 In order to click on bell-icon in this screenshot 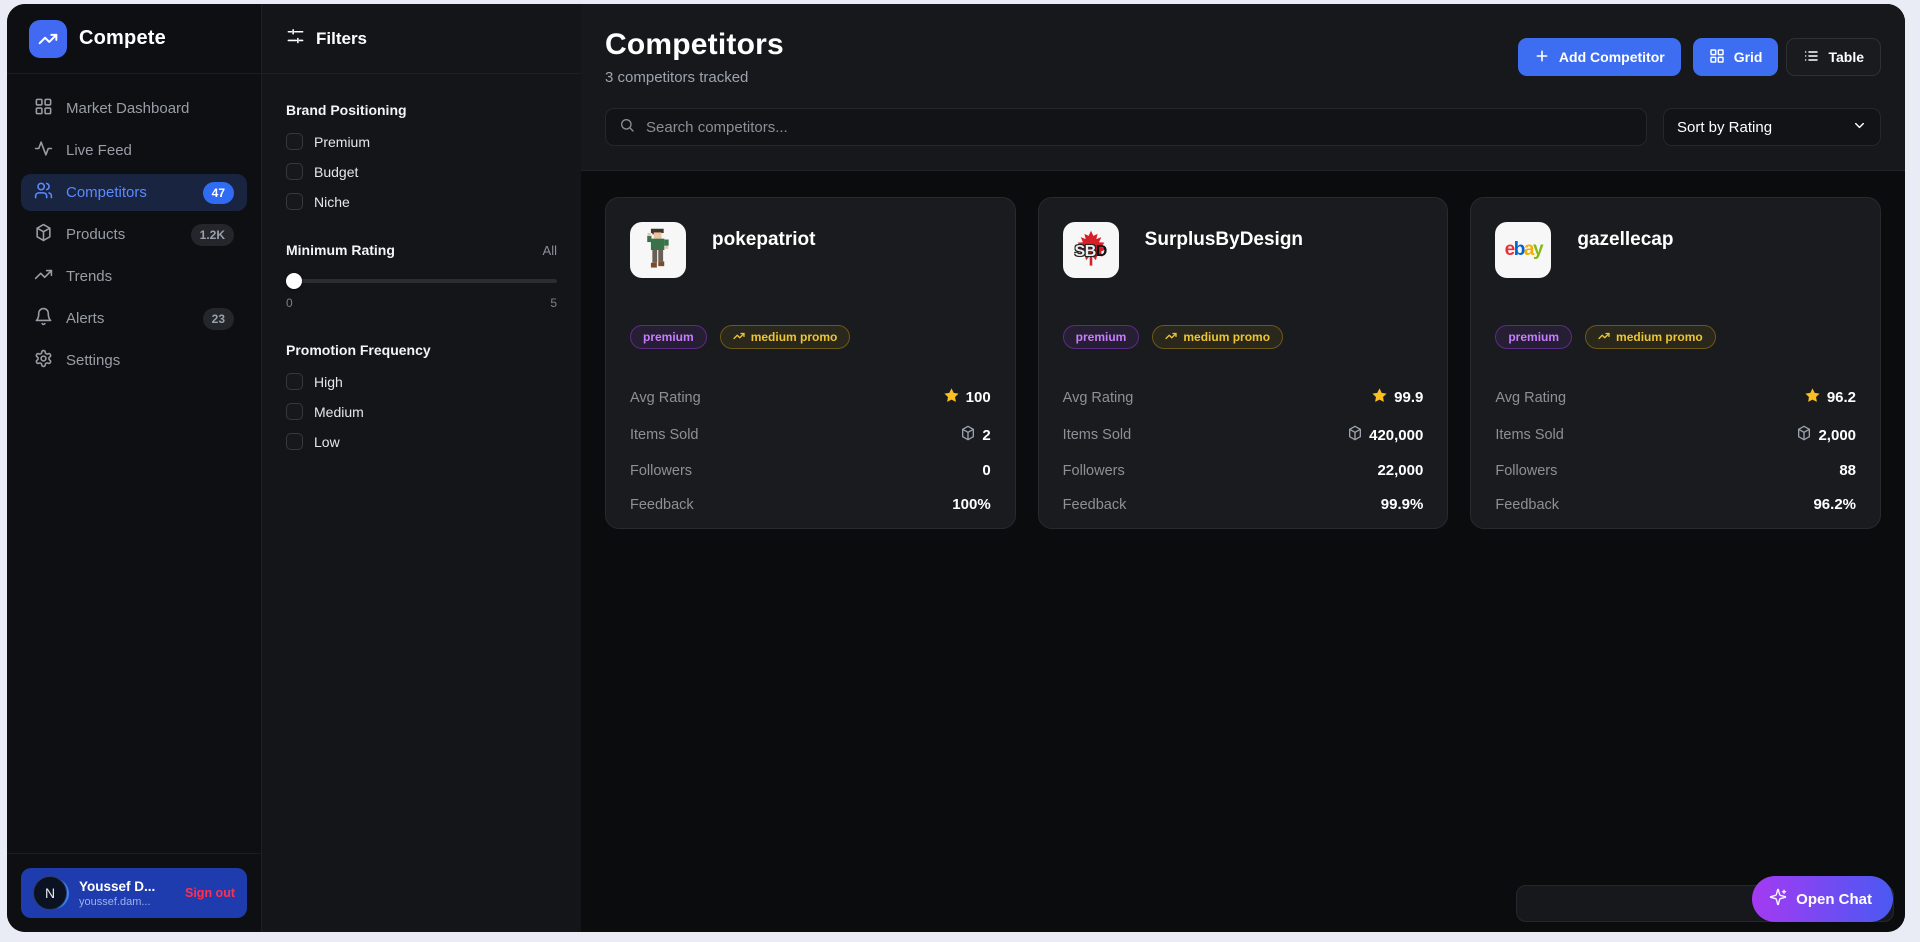, I will do `click(43, 318)`.